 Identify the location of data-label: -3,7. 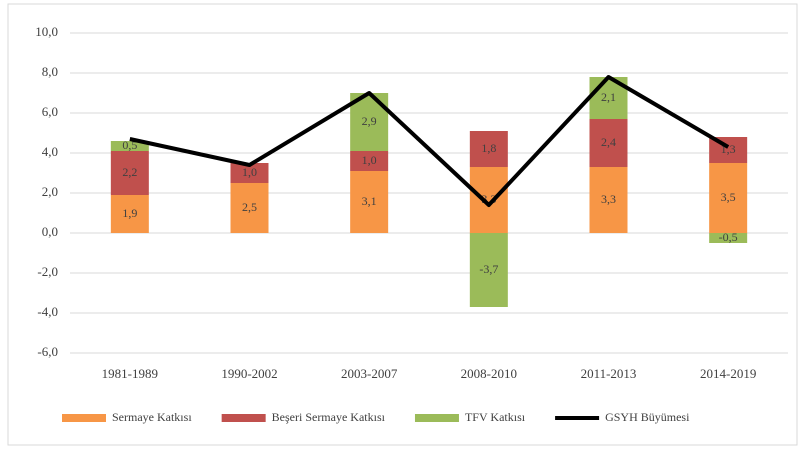
(488, 269).